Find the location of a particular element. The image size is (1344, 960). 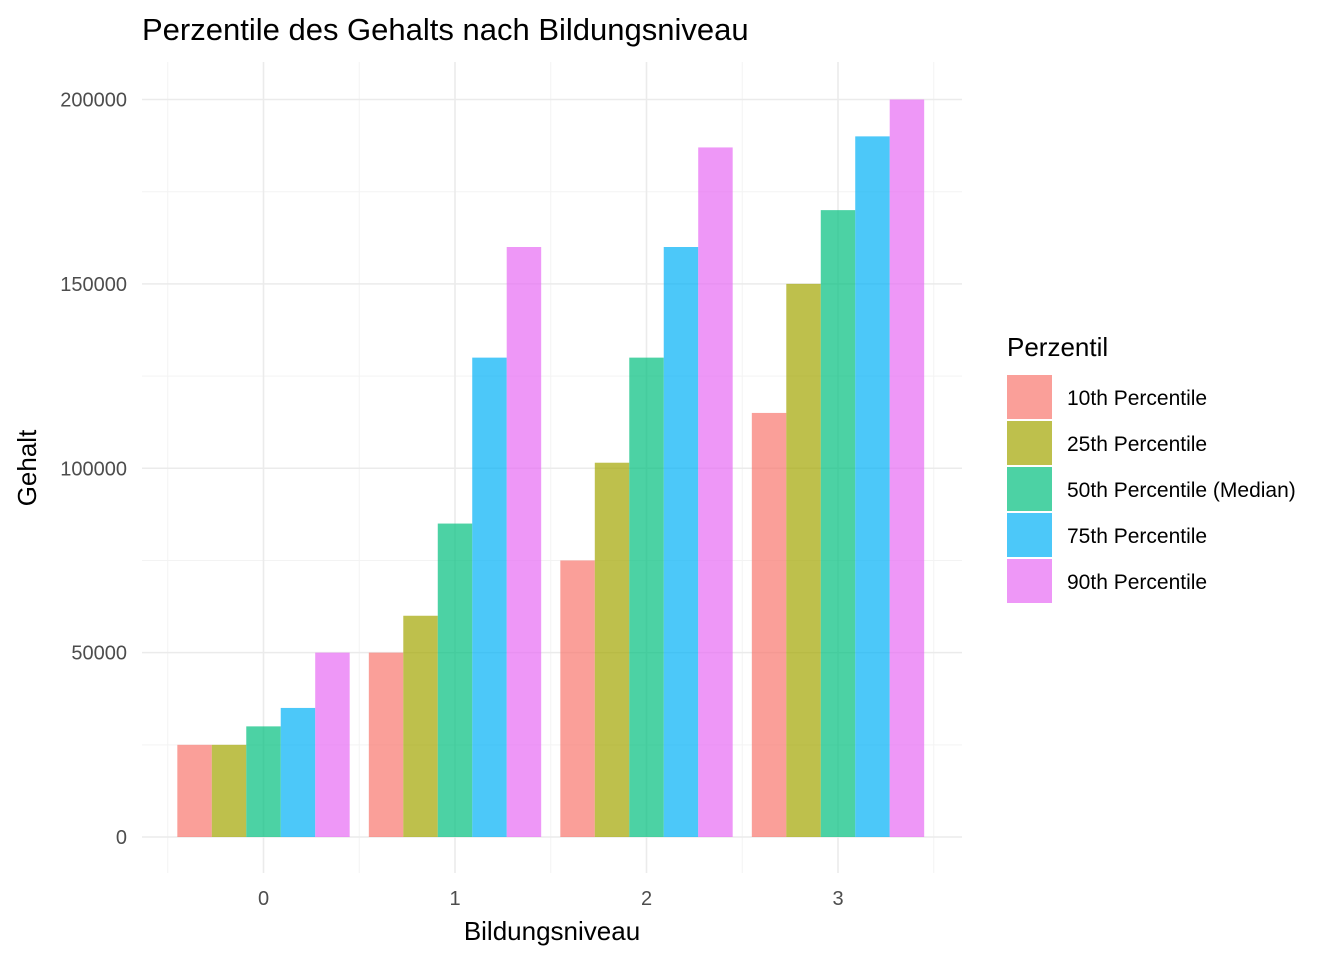

legend-title: Perzentil is located at coordinates (1057, 347).